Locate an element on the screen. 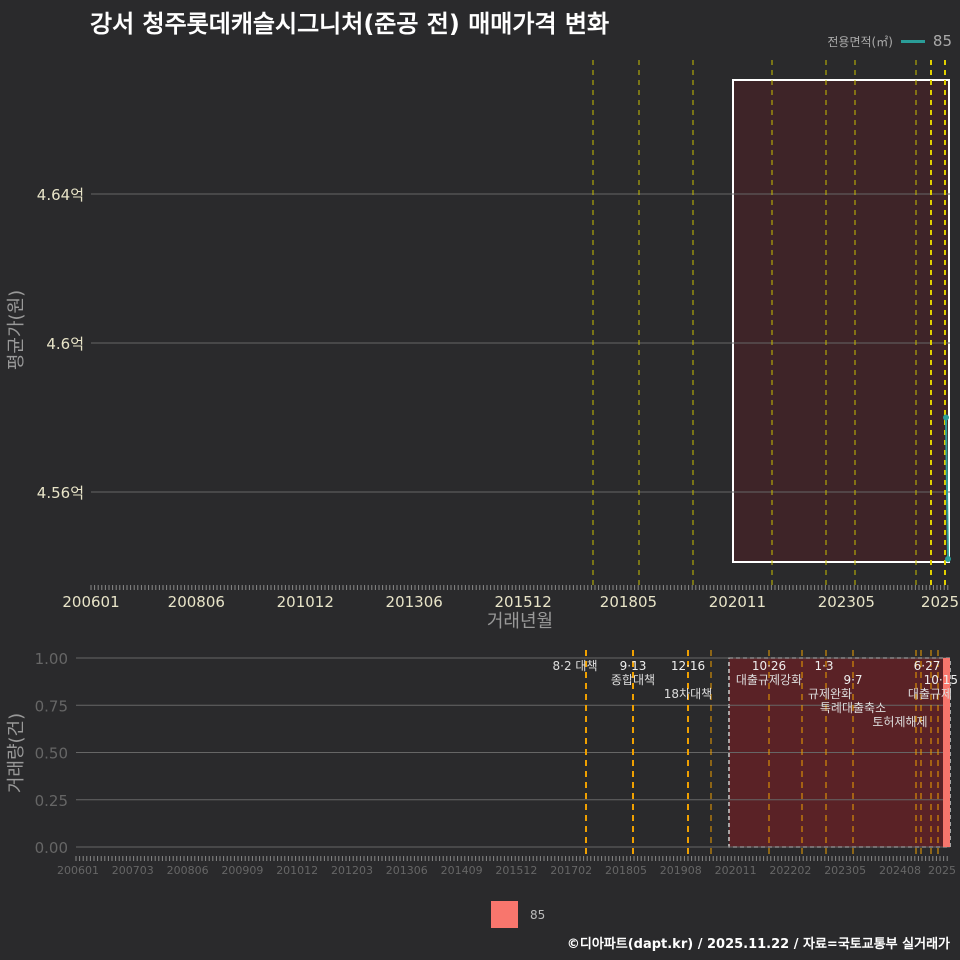 The image size is (960, 960). event-name-label: 대출규제강화 is located at coordinates (769, 680).